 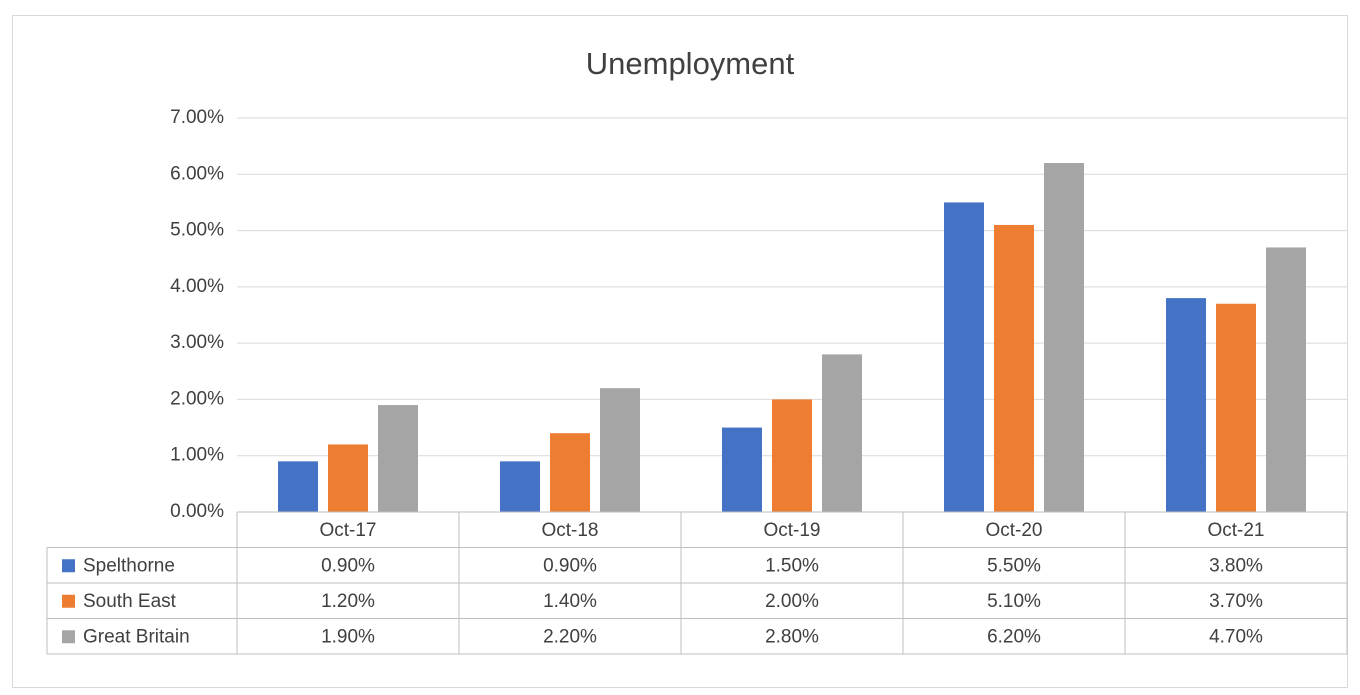 I want to click on table-cell: 2.80%, so click(x=792, y=636).